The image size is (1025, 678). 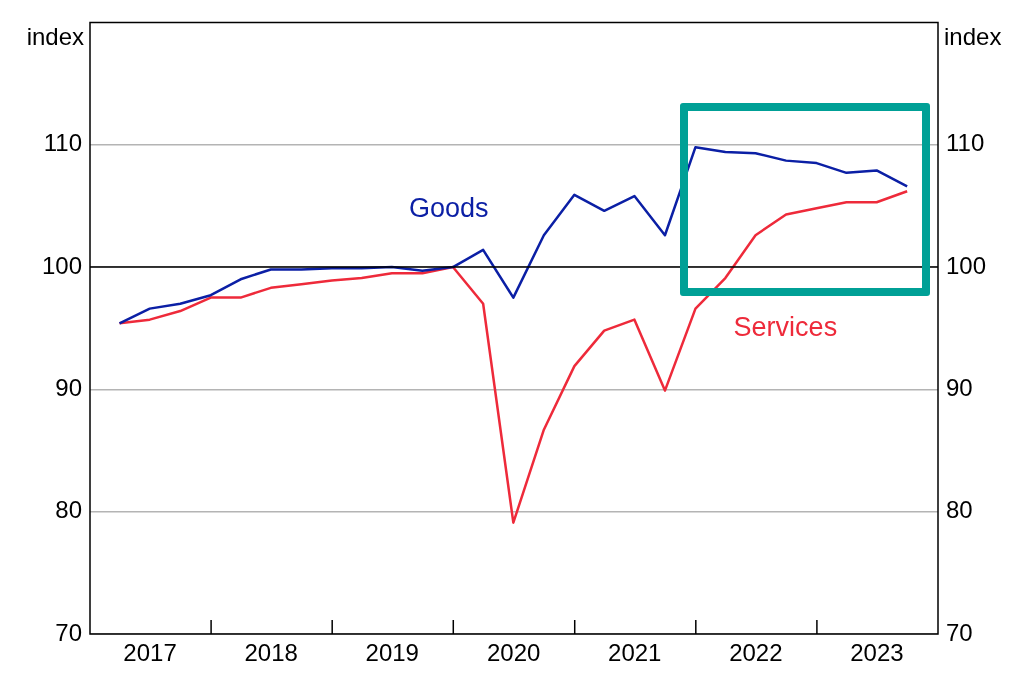 What do you see at coordinates (513, 653) in the screenshot?
I see `x-tick-label: 2020` at bounding box center [513, 653].